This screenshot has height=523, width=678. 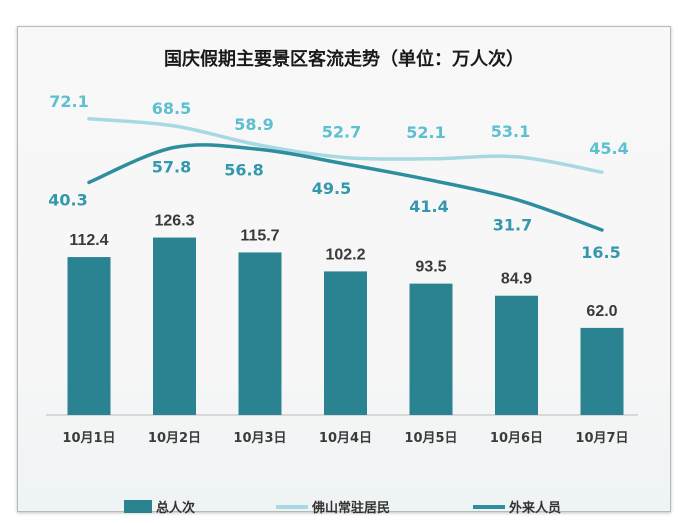 I want to click on line-value-label: 52.1, so click(x=425, y=132).